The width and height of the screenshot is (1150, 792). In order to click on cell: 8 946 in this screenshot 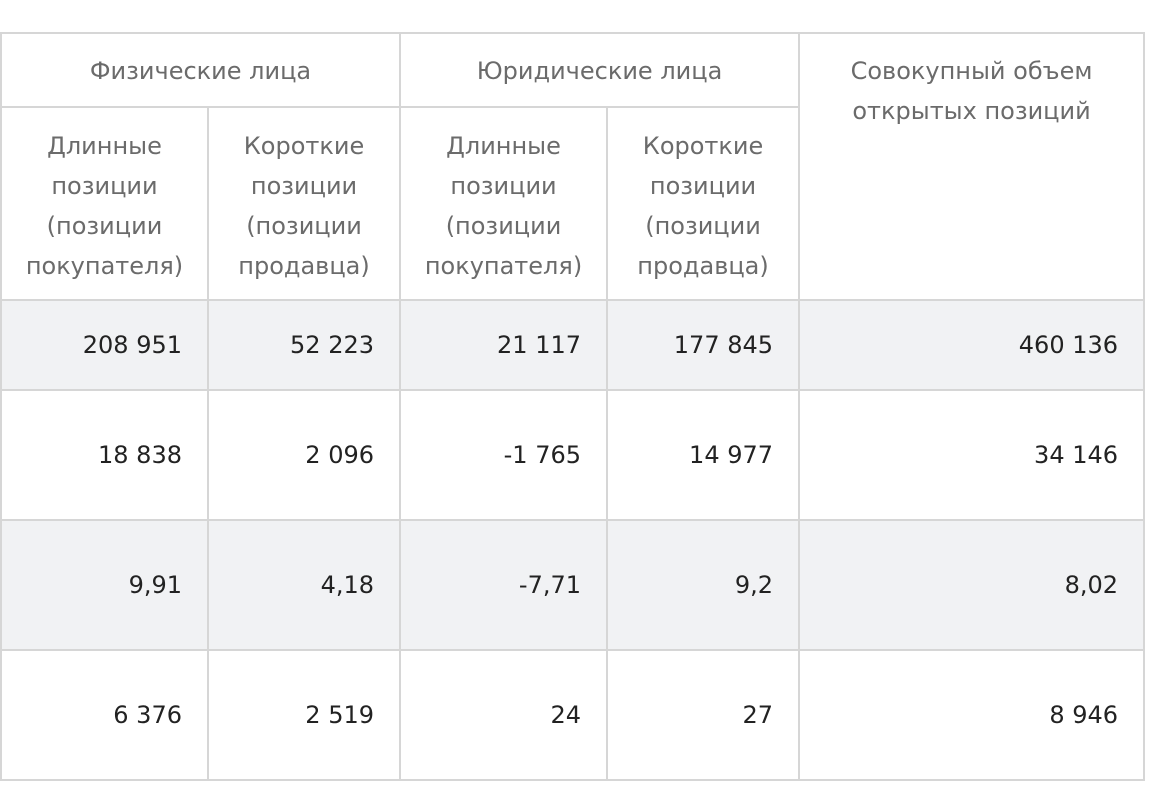, I will do `click(972, 715)`.